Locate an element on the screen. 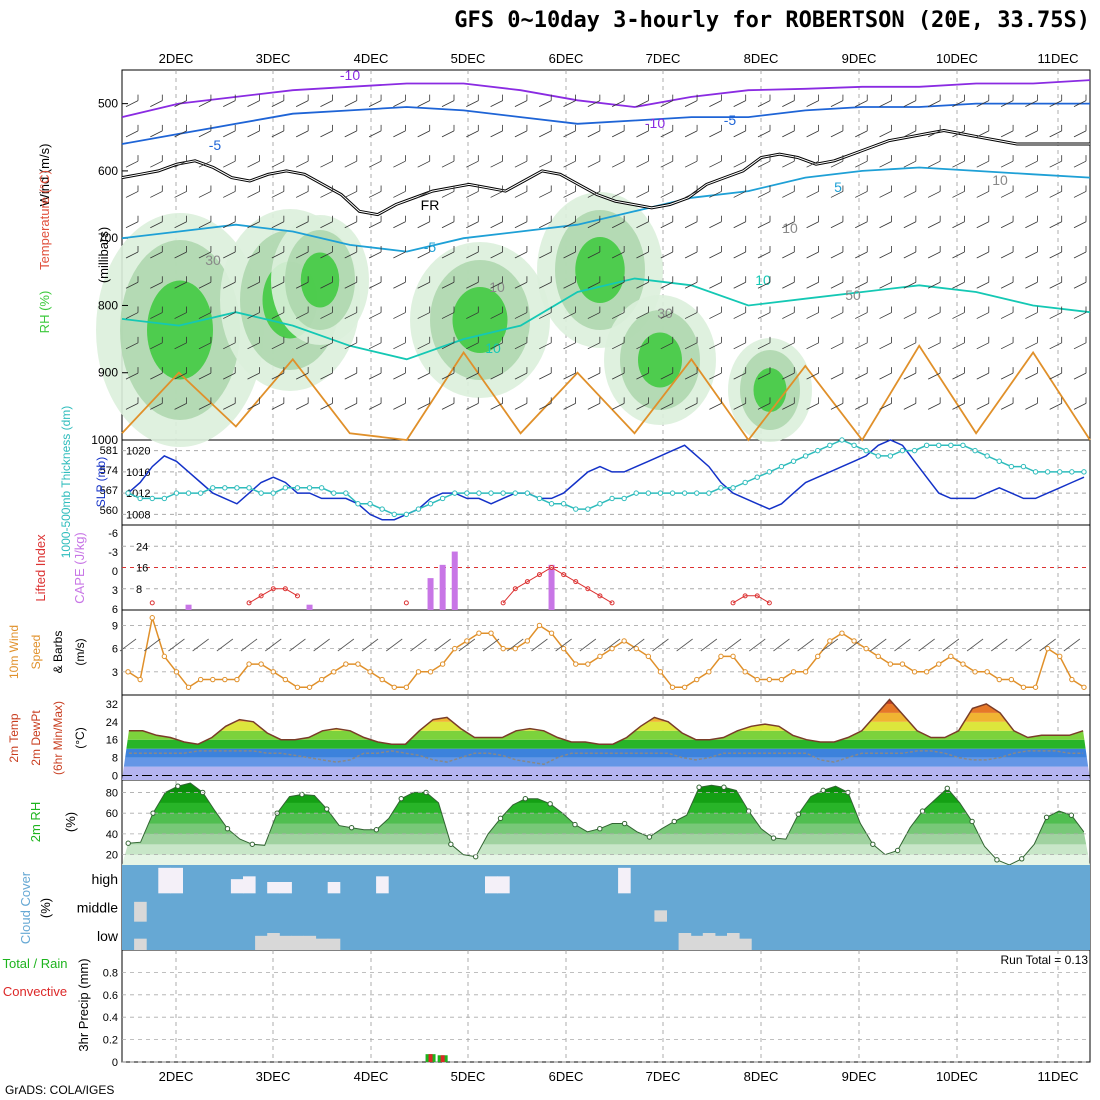 This screenshot has height=1100, width=1100. precip-tick-label: 0.4 is located at coordinates (110, 1018).